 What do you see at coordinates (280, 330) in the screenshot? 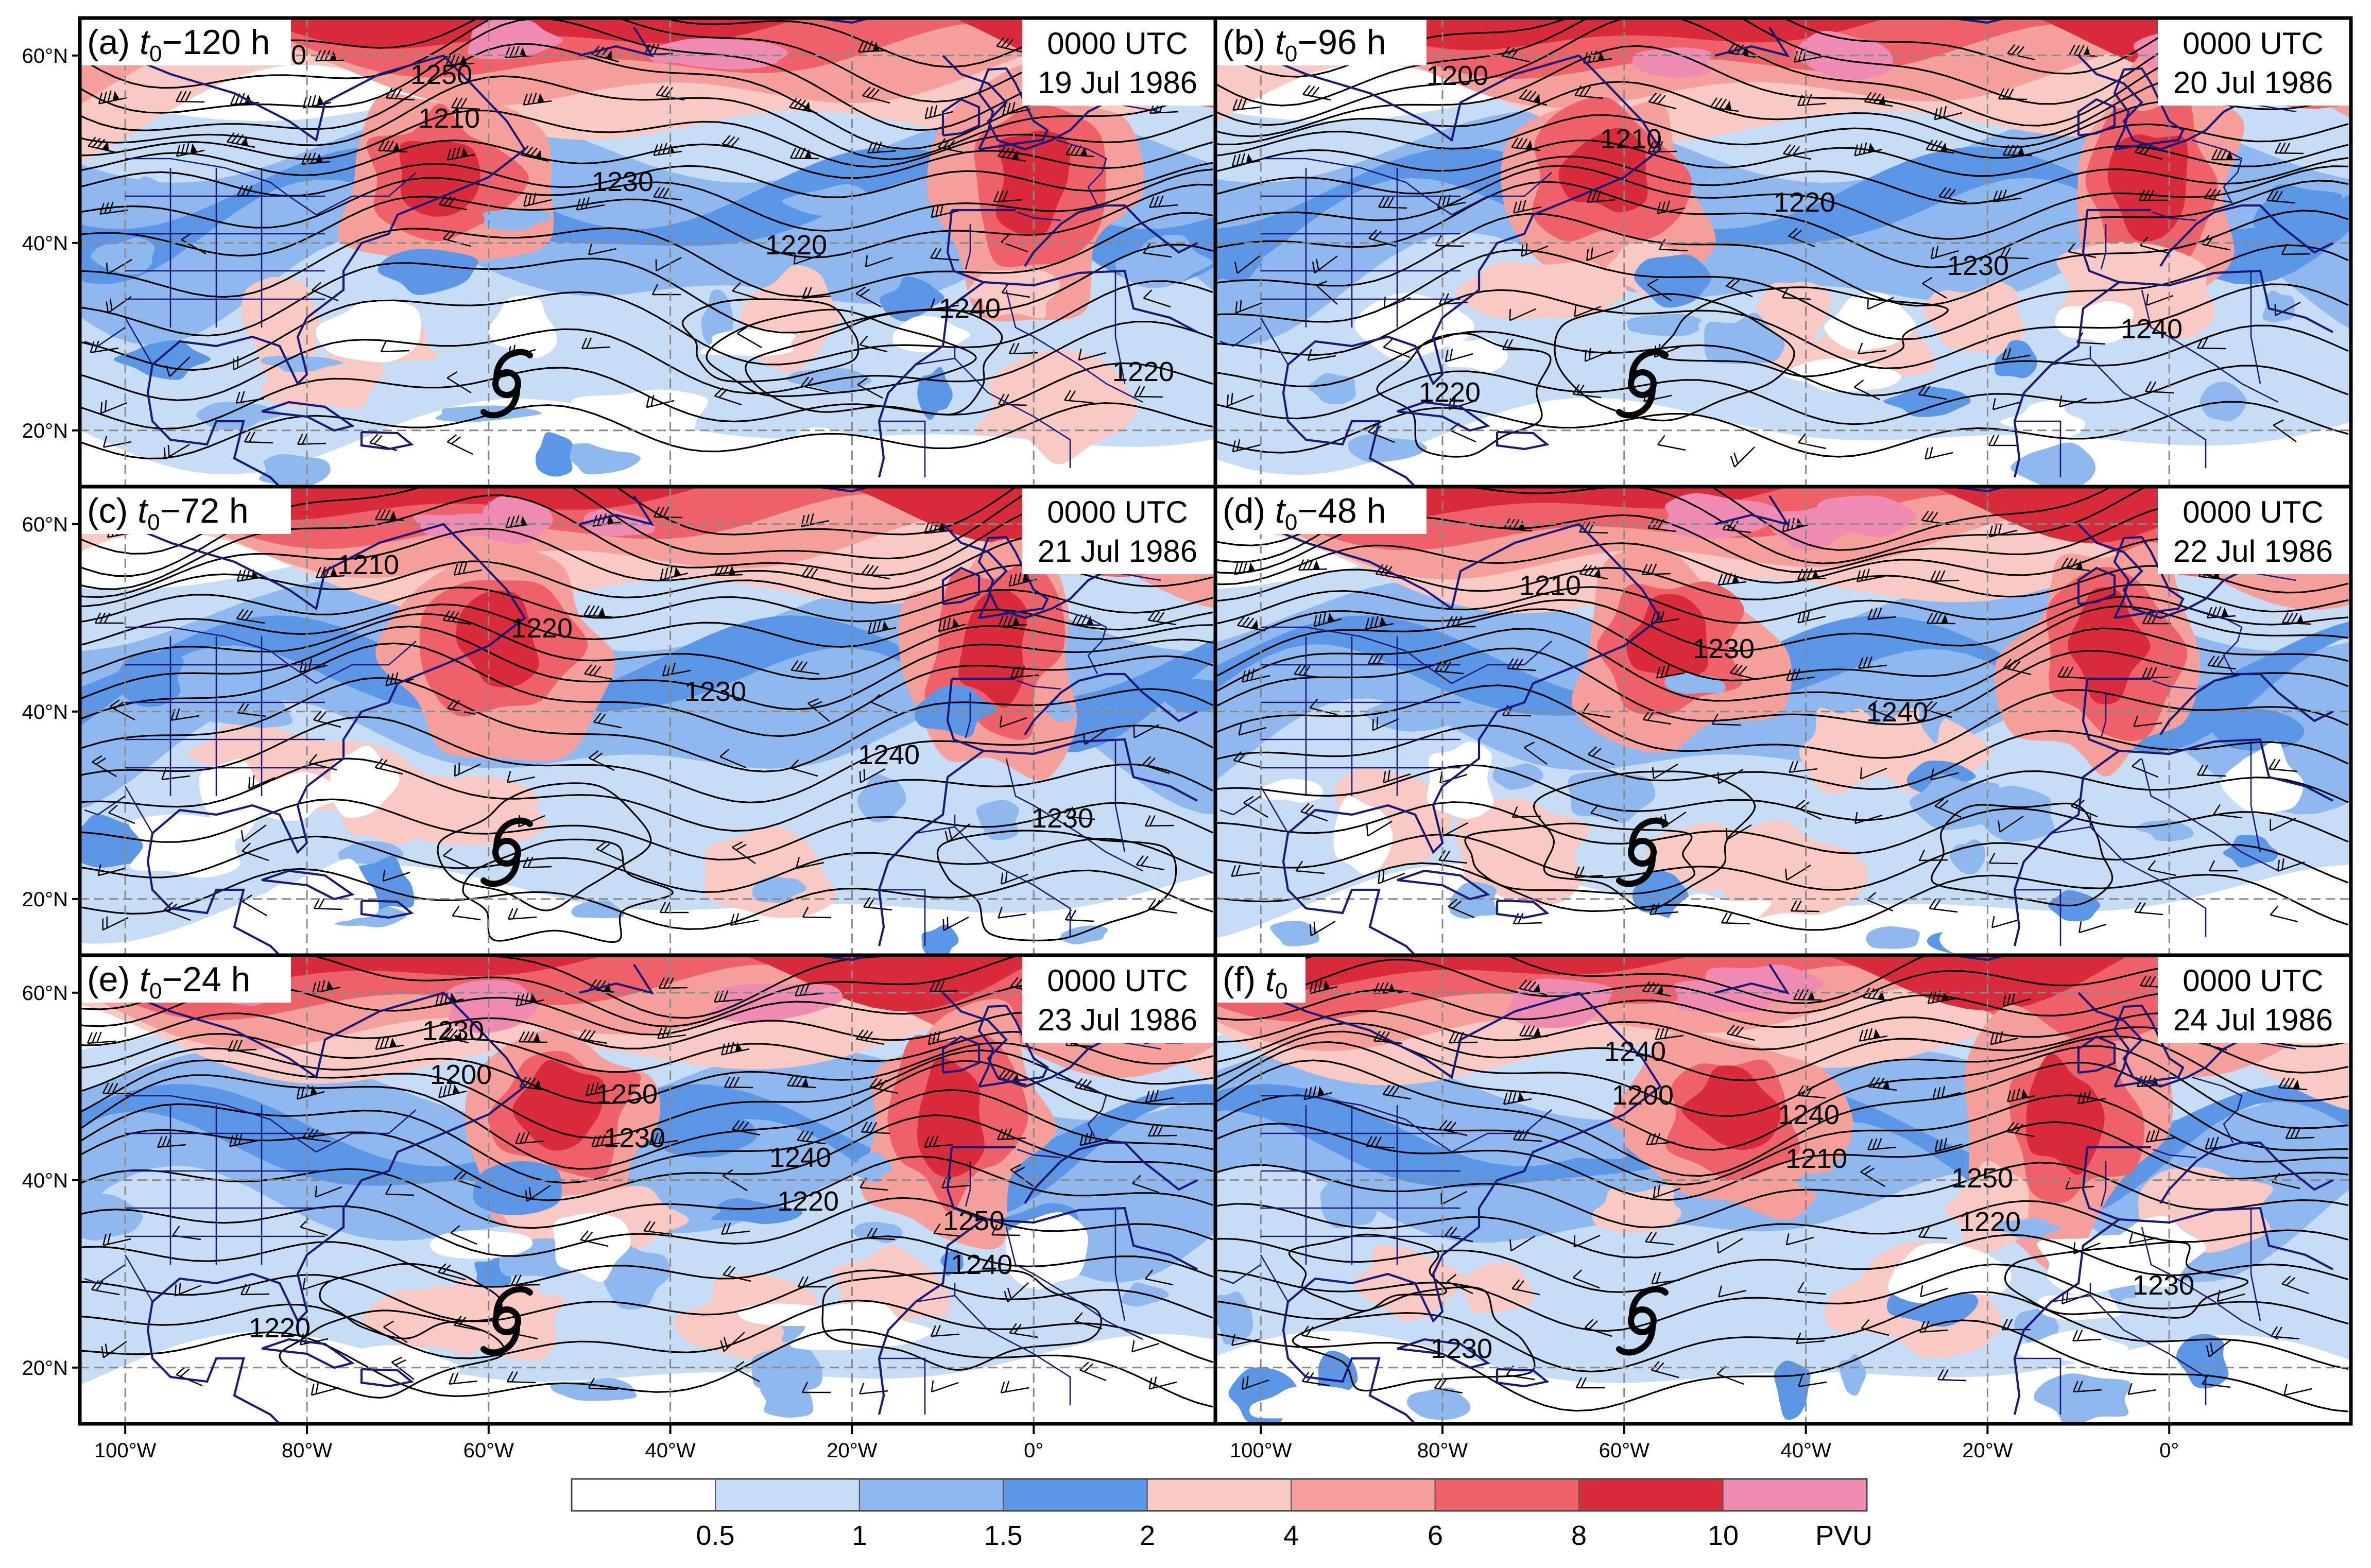
I see `pv-blob` at bounding box center [280, 330].